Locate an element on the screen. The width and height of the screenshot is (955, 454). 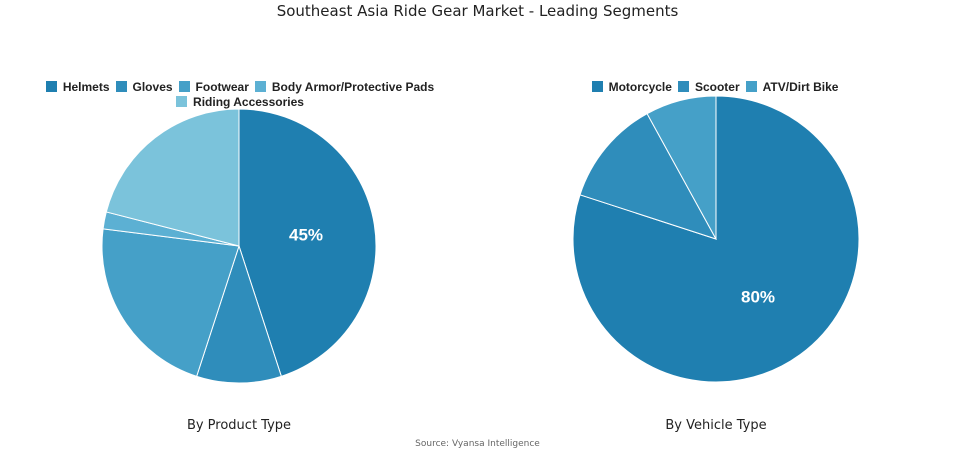
legend-item: Gloves is located at coordinates (144, 86).